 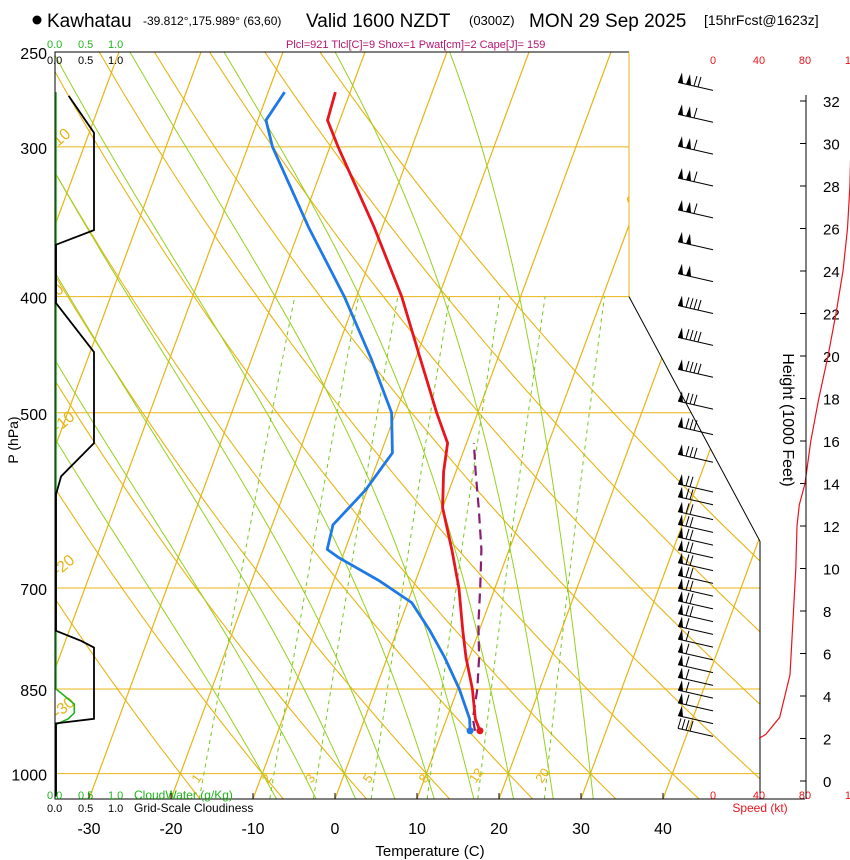 I want to click on temperature-tick-label: -10, so click(x=252, y=829).